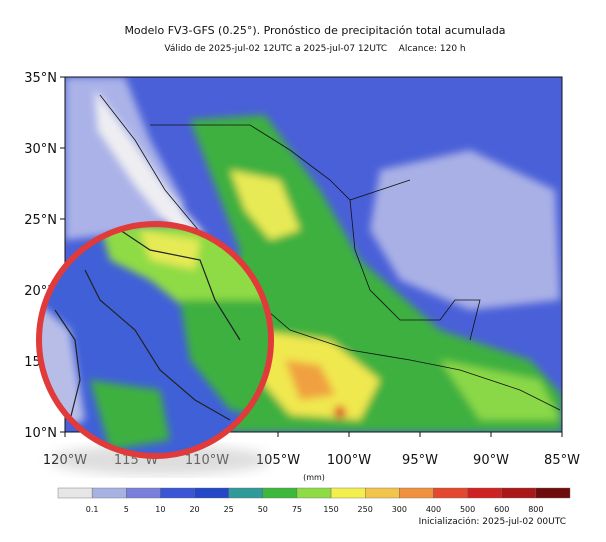  What do you see at coordinates (349, 460) in the screenshot?
I see `lon-label: 100°W` at bounding box center [349, 460].